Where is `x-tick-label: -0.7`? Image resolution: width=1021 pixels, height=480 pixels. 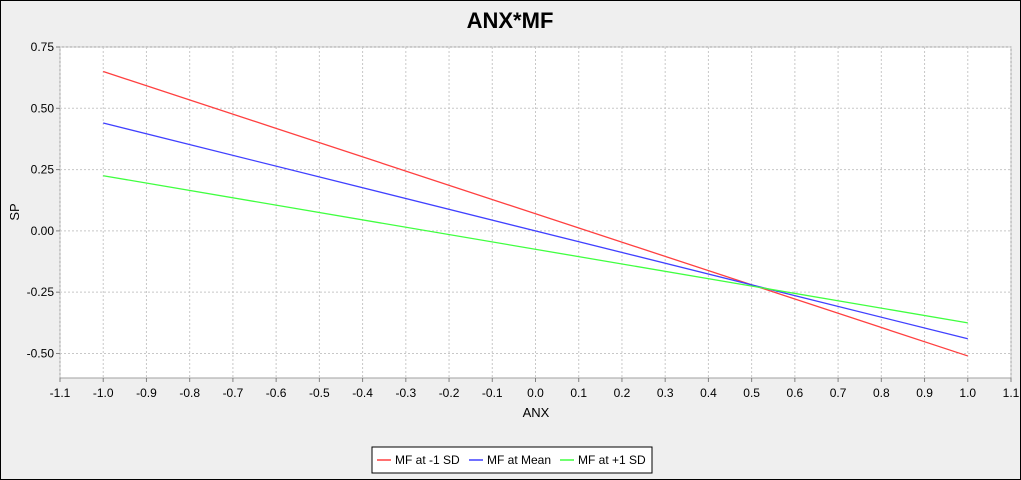
x-tick-label: -0.7 is located at coordinates (233, 393).